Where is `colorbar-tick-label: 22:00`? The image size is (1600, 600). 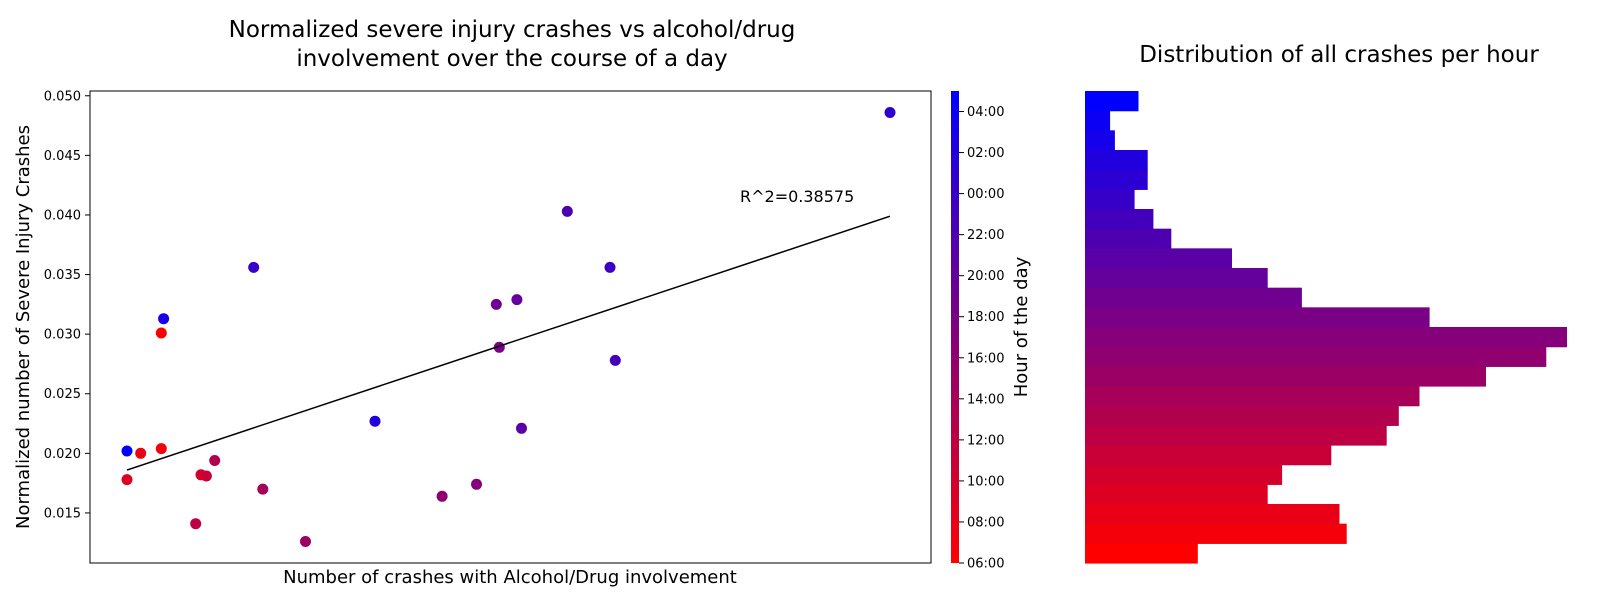
colorbar-tick-label: 22:00 is located at coordinates (985, 235).